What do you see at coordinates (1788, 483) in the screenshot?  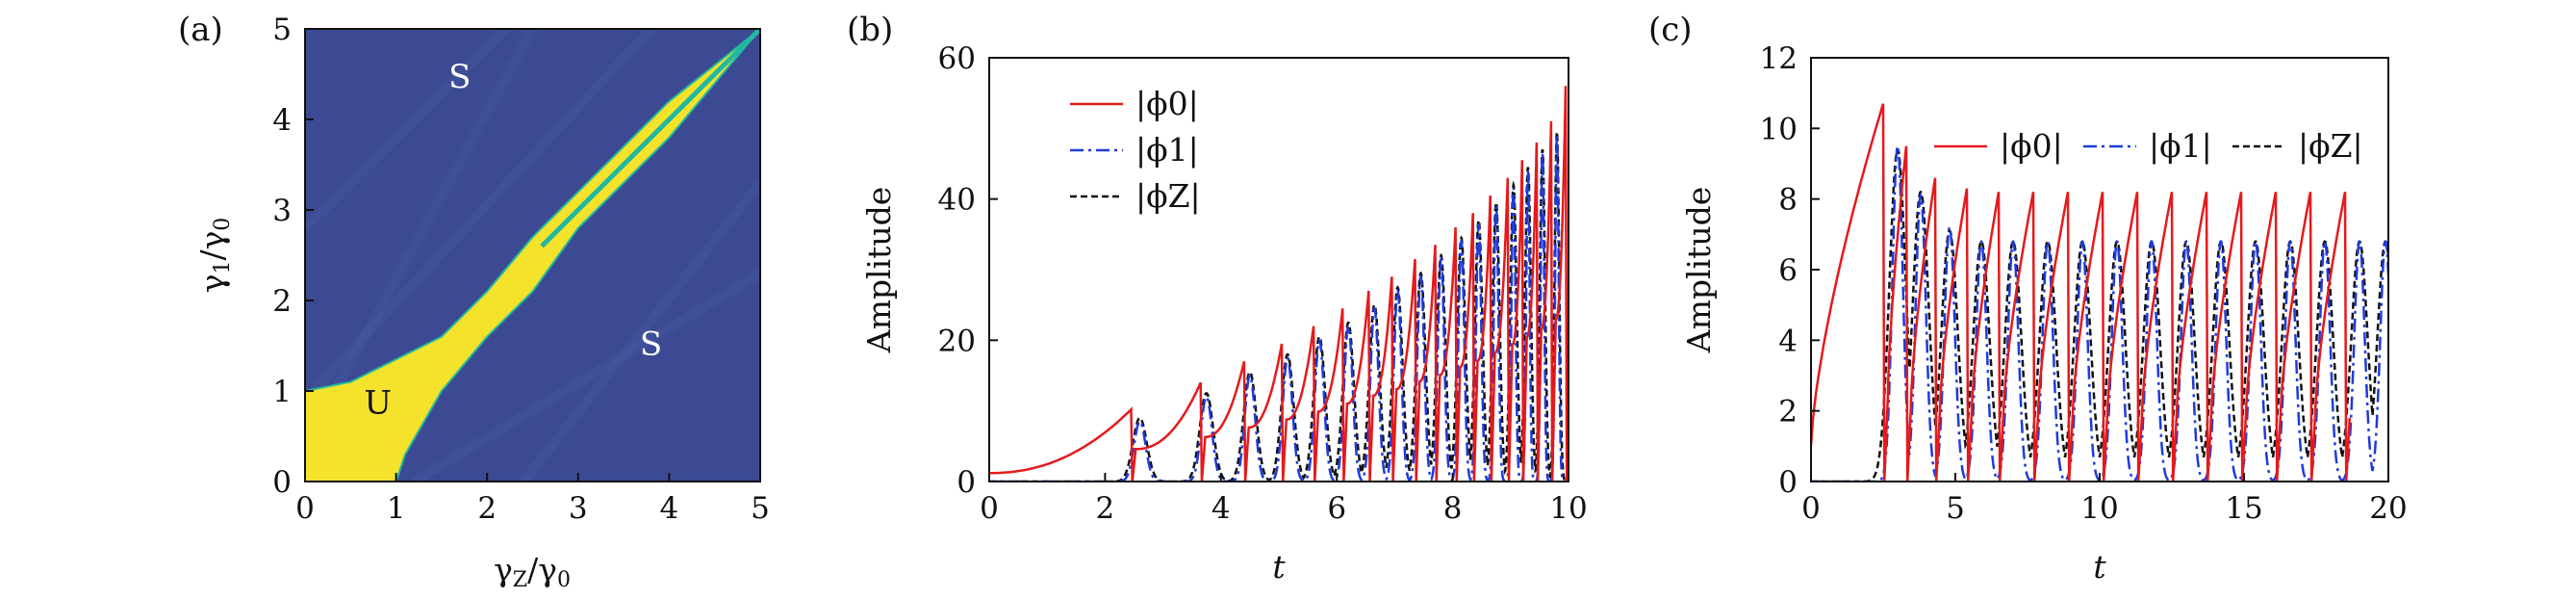 I see `panel-c-ytick-label: 0` at bounding box center [1788, 483].